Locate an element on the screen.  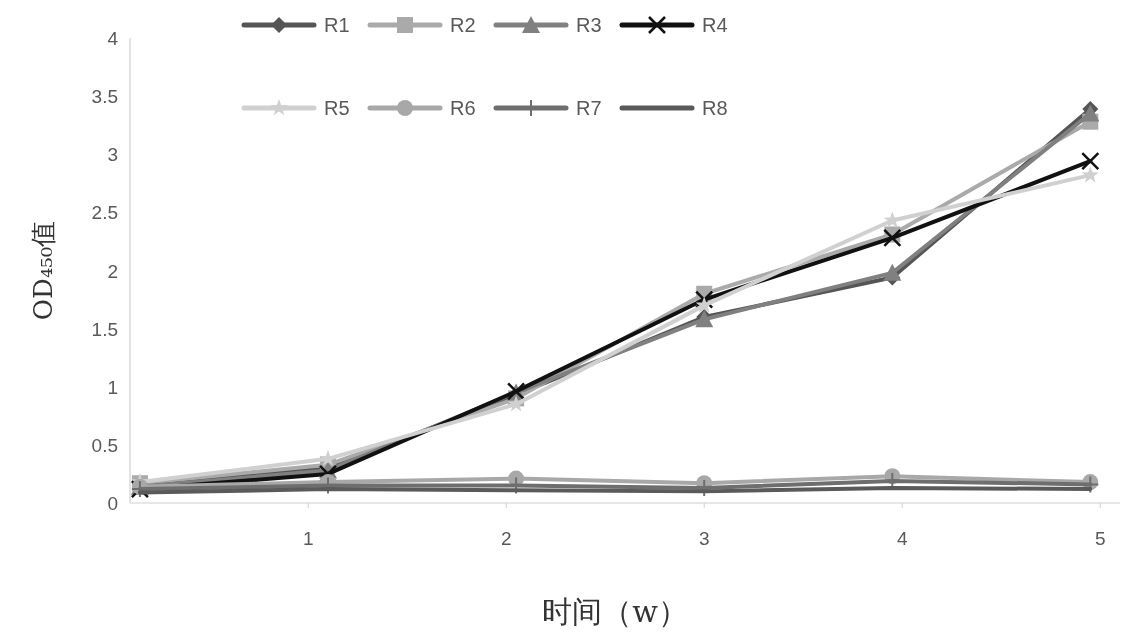
x-axis-title: 时间（w） is located at coordinates (615, 611).